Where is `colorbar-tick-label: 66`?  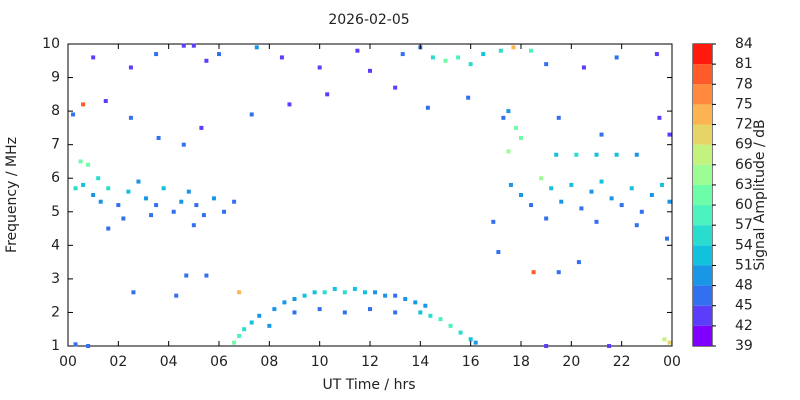 colorbar-tick-label: 66 is located at coordinates (744, 165).